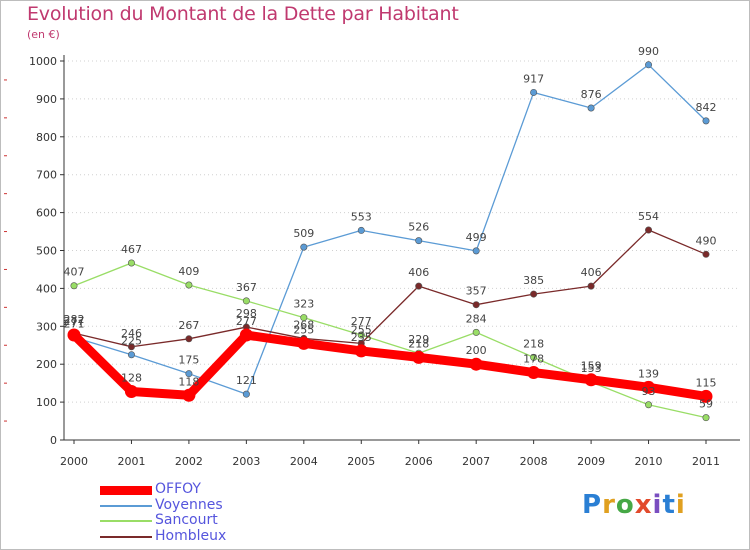 Image resolution: width=750 pixels, height=550 pixels. What do you see at coordinates (534, 461) in the screenshot?
I see `x-tick-label: 2008` at bounding box center [534, 461].